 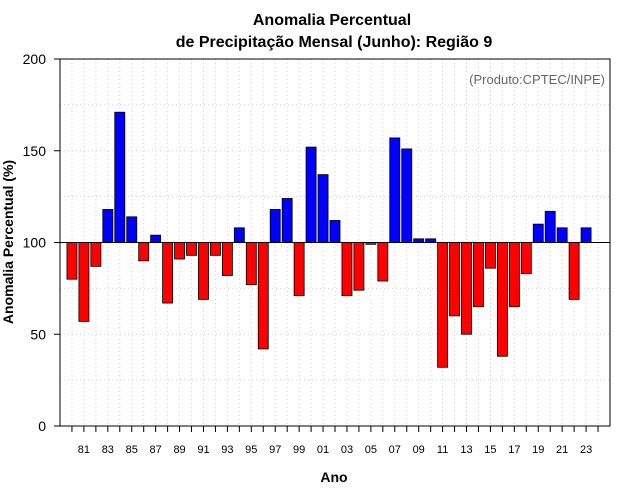 I want to click on x-tick-label: 97, so click(x=275, y=450).